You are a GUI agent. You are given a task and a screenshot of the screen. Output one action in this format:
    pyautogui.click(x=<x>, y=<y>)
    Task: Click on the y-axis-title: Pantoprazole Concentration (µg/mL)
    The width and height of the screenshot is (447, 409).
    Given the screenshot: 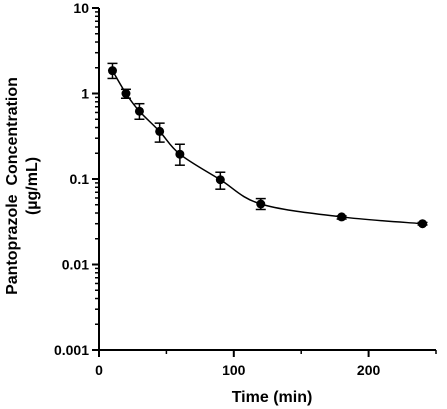 What is the action you would take?
    pyautogui.click(x=22, y=186)
    